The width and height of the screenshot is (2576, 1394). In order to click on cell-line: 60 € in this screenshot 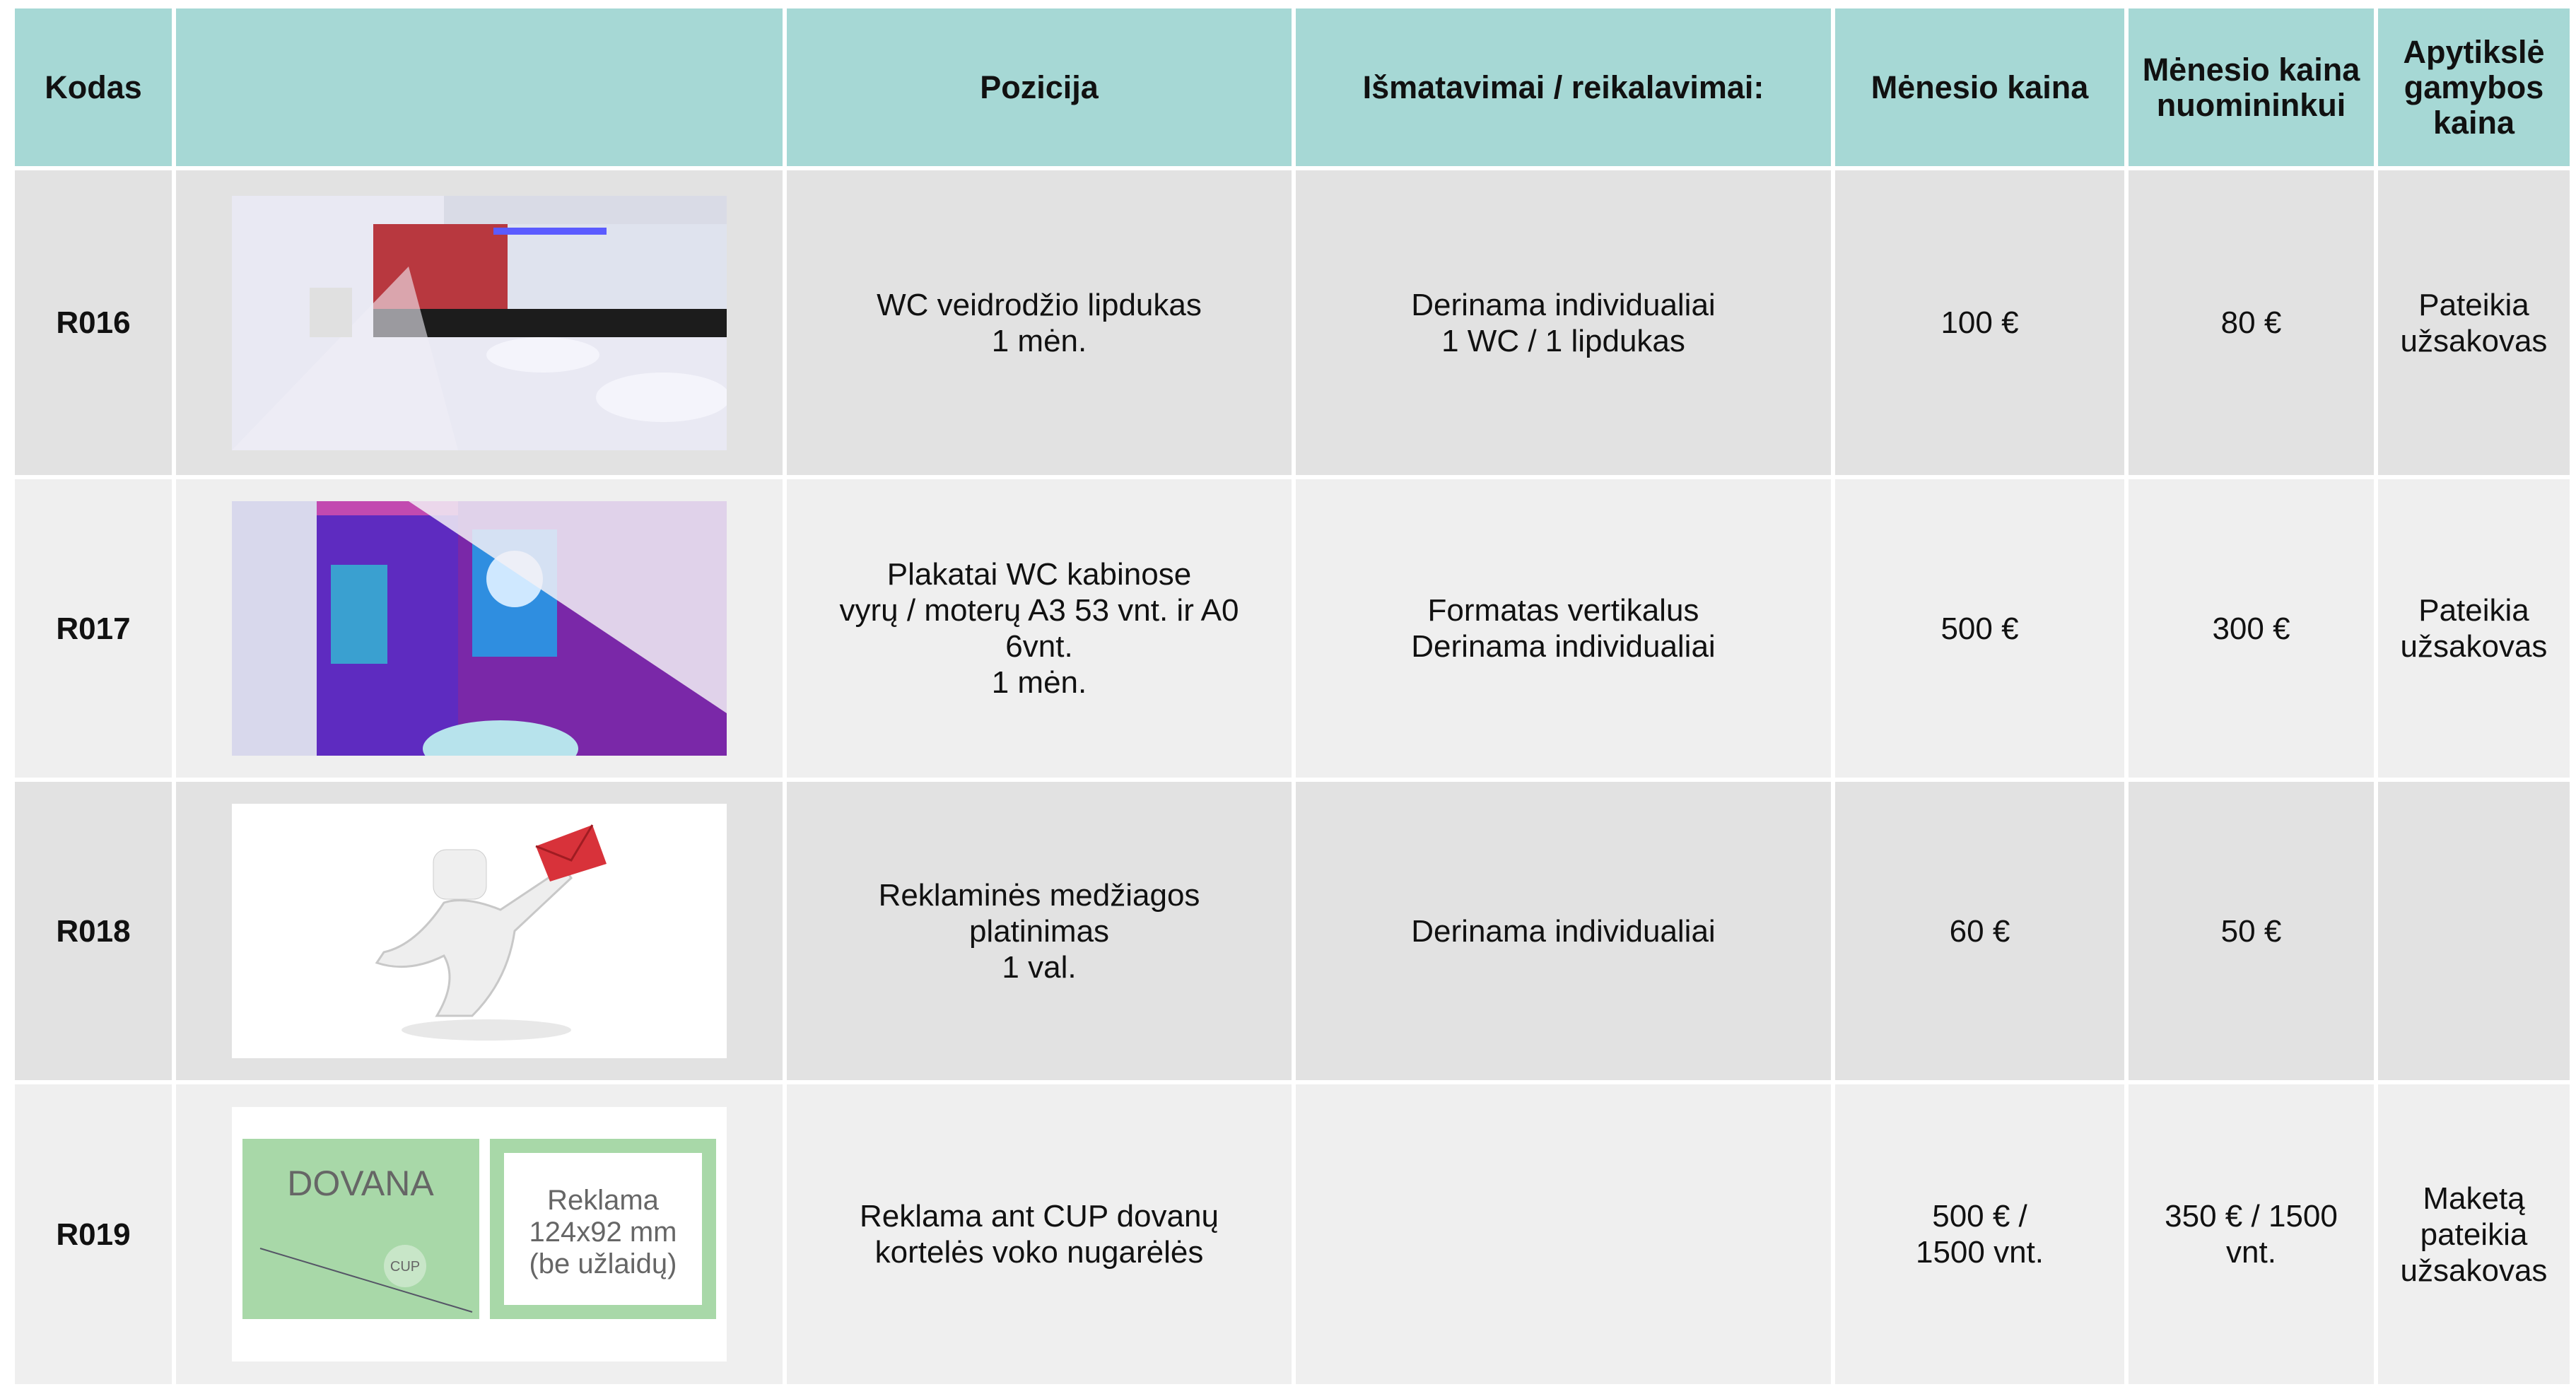, I will do `click(1980, 931)`.